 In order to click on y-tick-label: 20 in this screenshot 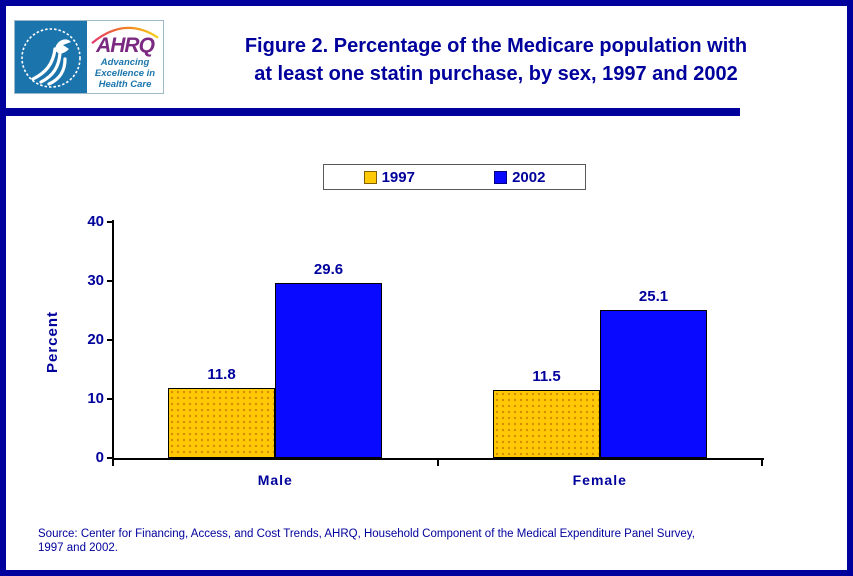, I will do `click(95, 339)`.